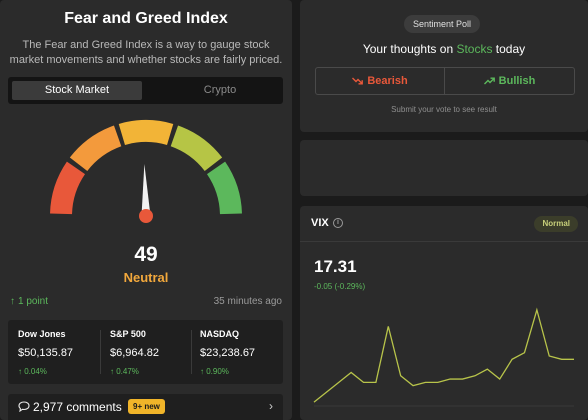  What do you see at coordinates (146, 277) in the screenshot?
I see `fear-greed-rating: Neutral` at bounding box center [146, 277].